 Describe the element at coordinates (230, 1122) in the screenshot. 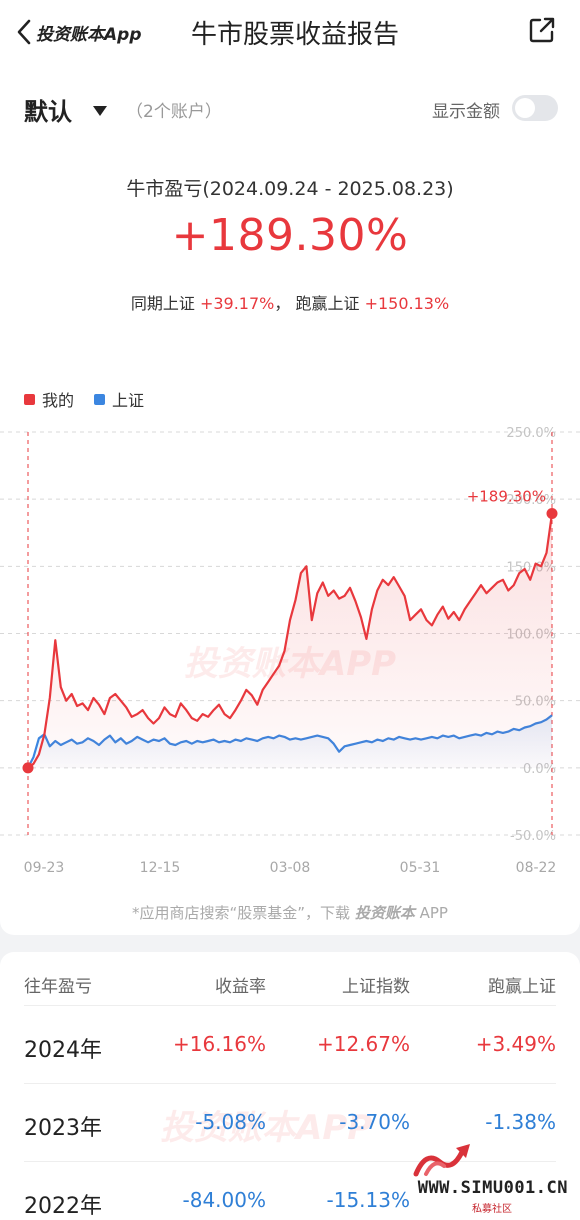

I see `row-rate: -5.08%` at that location.